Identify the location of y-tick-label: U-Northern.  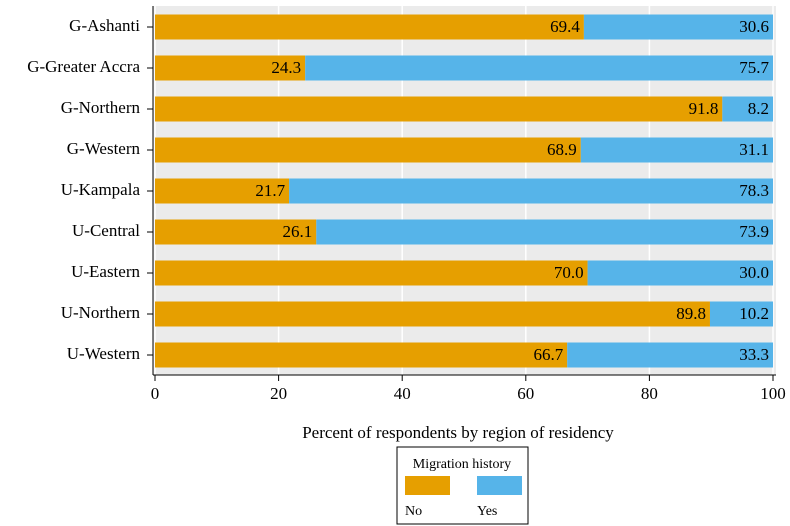
(101, 312).